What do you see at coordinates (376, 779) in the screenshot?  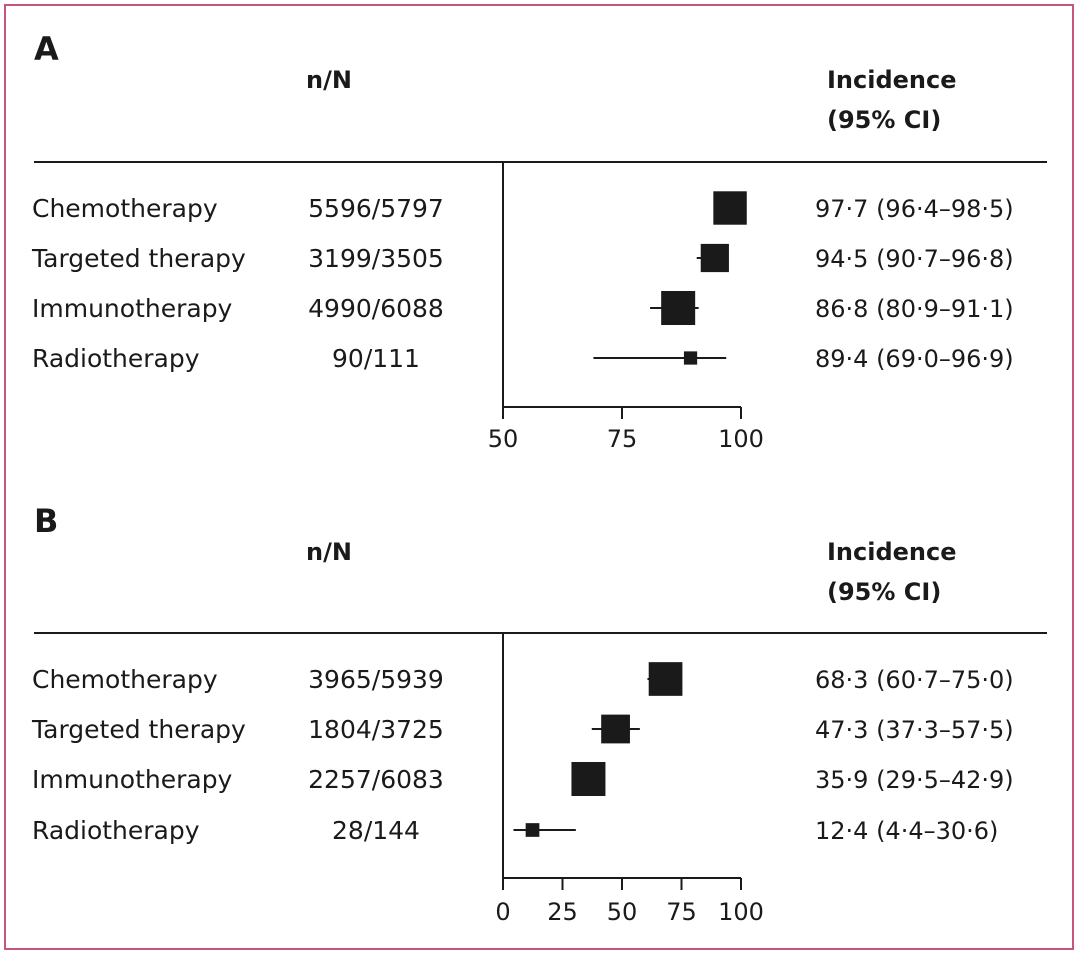 I see `panel-b-row-nn-immunotherapy: 2257/6083` at bounding box center [376, 779].